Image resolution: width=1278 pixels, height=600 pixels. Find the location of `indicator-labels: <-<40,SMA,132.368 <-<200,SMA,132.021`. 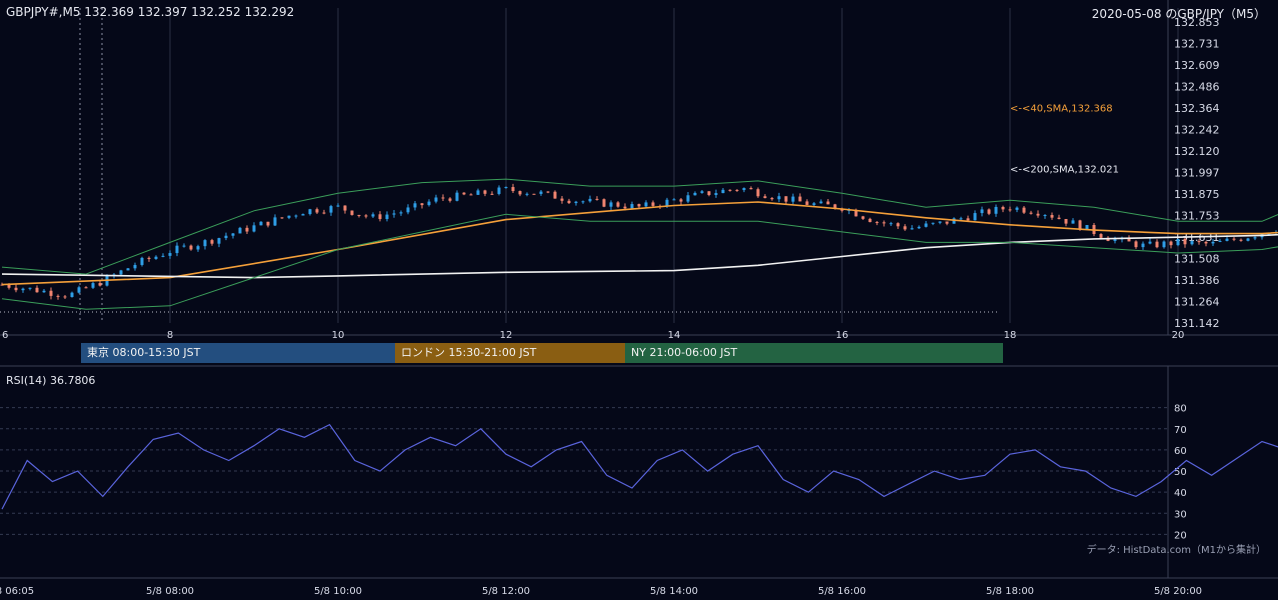

indicator-labels: <-<40,SMA,132.368 <-<200,SMA,132.021 is located at coordinates (1064, 139).